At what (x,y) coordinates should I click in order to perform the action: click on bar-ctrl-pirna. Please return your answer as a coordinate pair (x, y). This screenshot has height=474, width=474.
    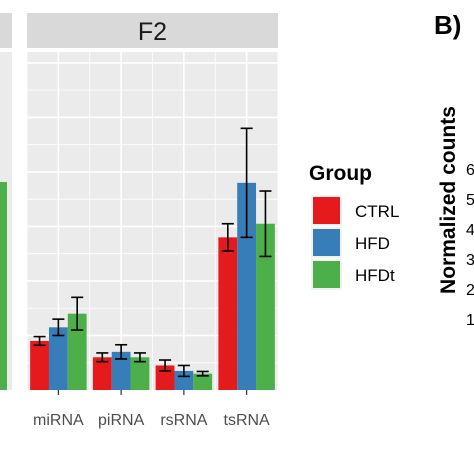
    Looking at the image, I should click on (102, 373).